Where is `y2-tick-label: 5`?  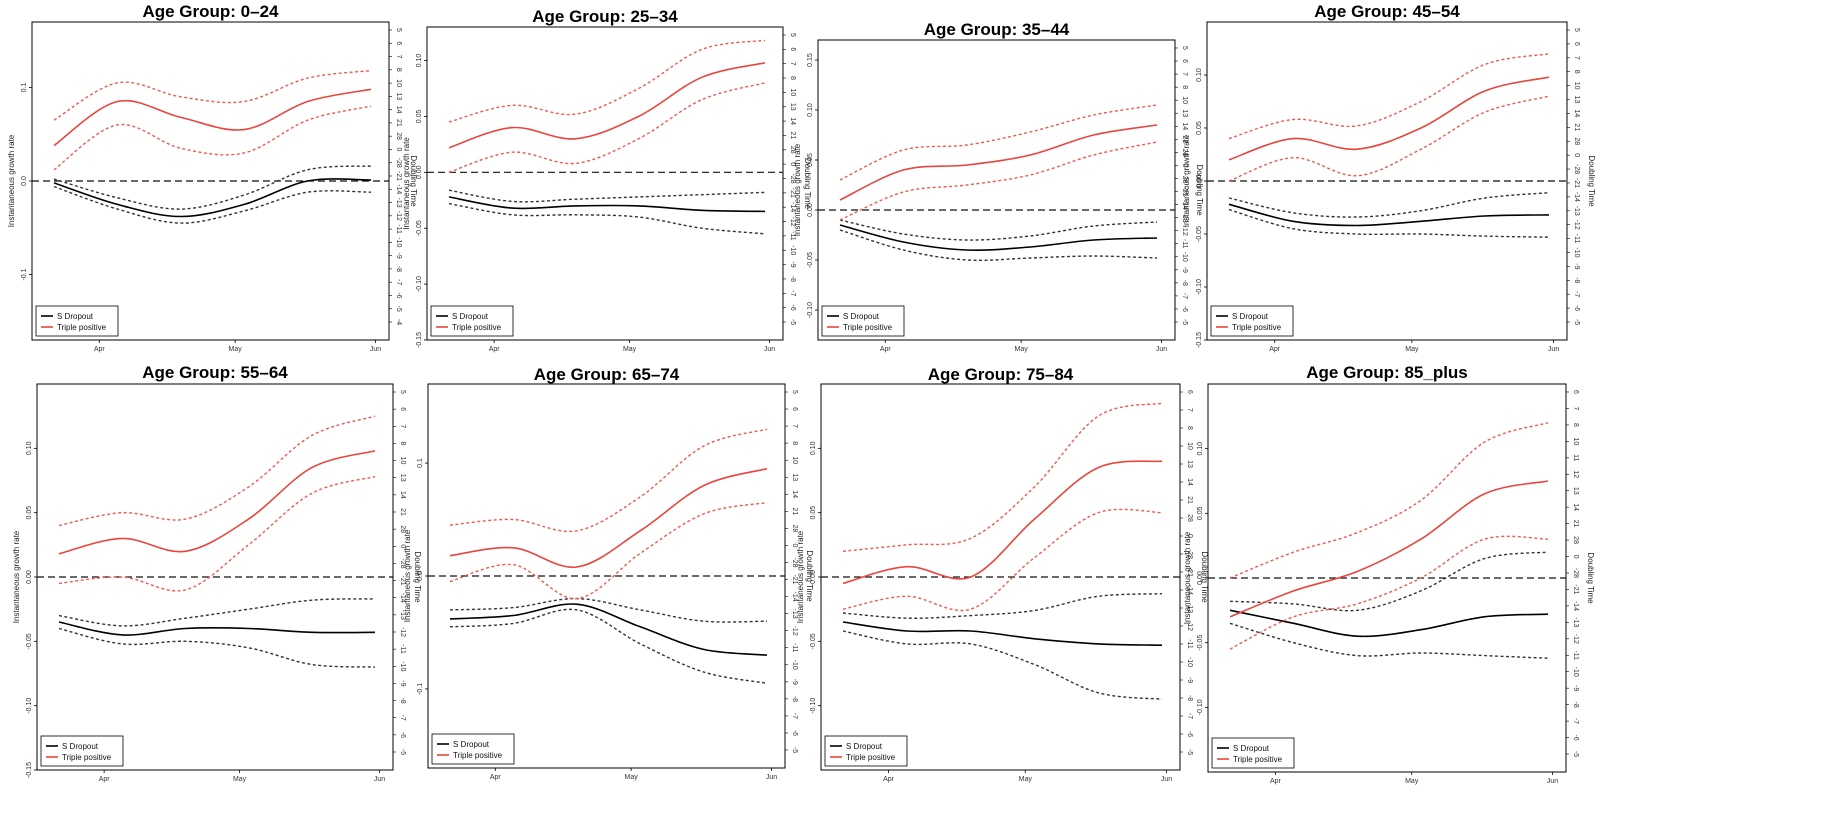
y2-tick-label: 5 is located at coordinates (398, 30).